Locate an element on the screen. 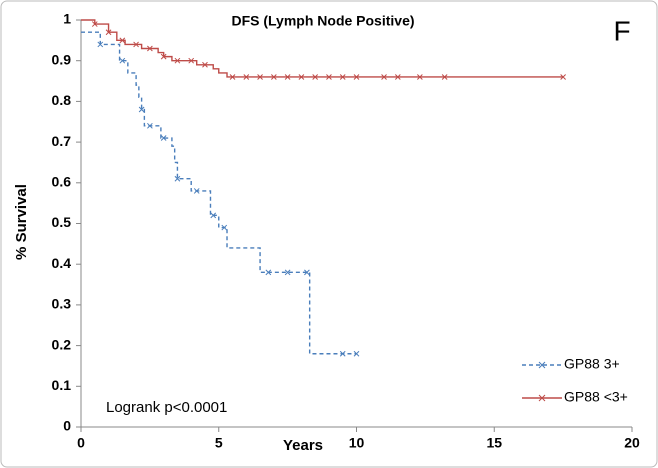 This screenshot has height=468, width=658. y-tick-label: 0.7 is located at coordinates (62, 141).